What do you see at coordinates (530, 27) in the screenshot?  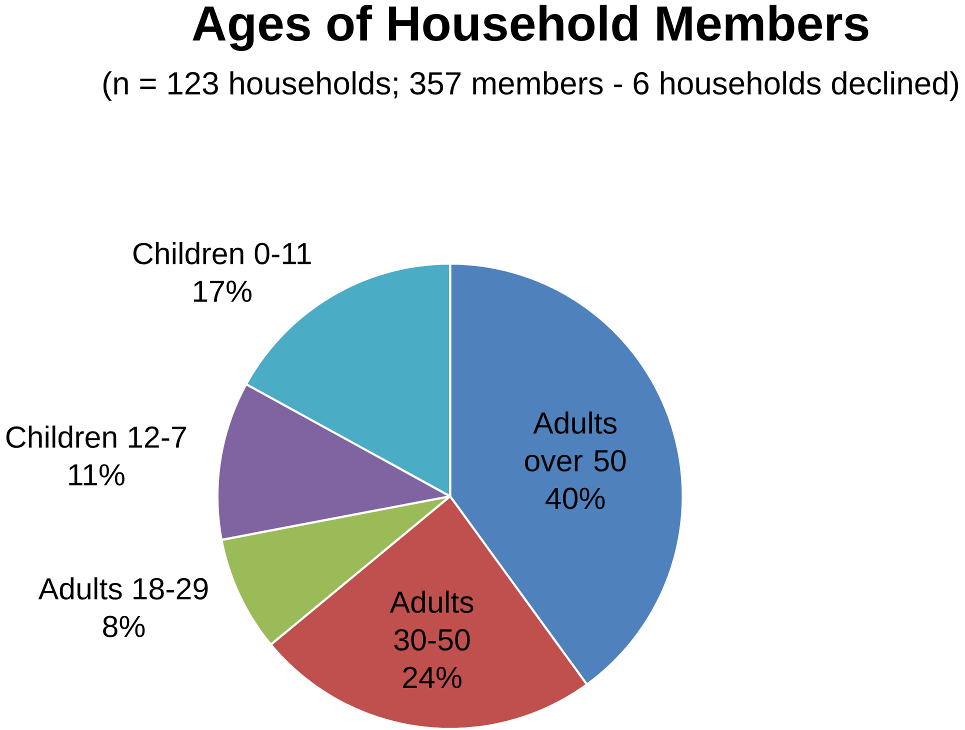 I see `chart-title: Ages of Household Members` at bounding box center [530, 27].